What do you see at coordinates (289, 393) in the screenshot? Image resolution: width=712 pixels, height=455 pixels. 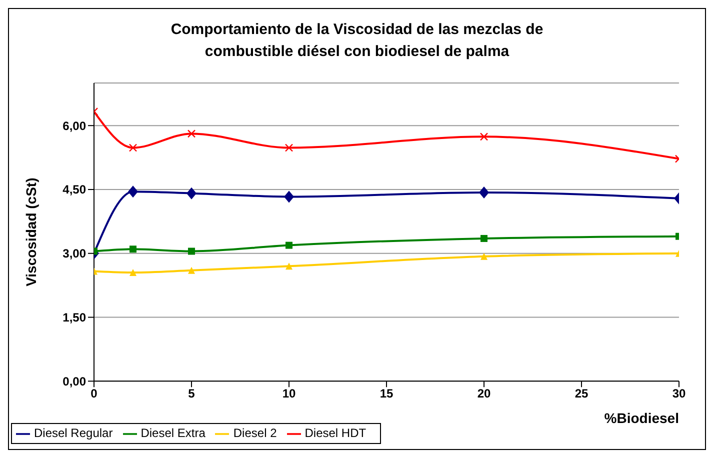 I see `x-tick-label: 10` at bounding box center [289, 393].